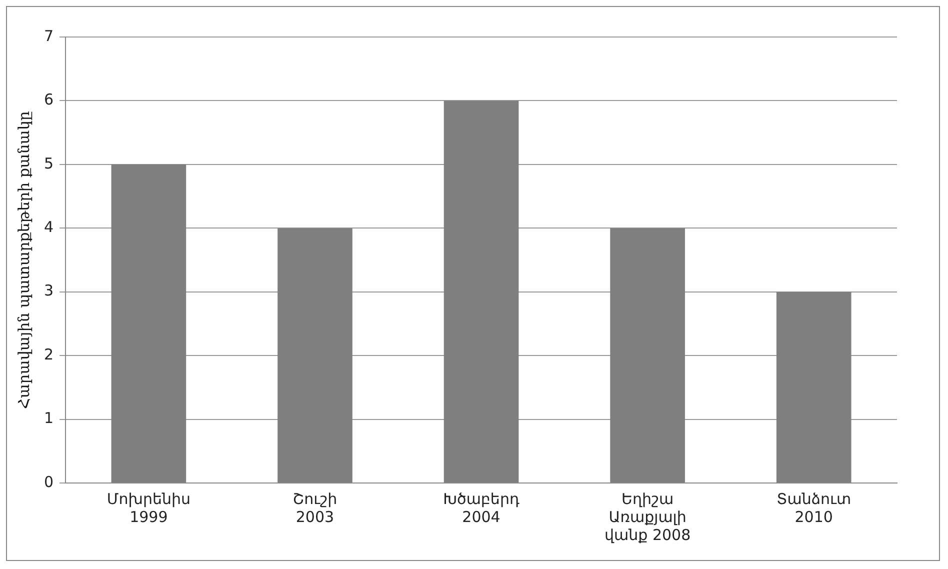 The height and width of the screenshot is (569, 948). I want to click on x-tick-label: Տանձուտ 2010, so click(814, 508).